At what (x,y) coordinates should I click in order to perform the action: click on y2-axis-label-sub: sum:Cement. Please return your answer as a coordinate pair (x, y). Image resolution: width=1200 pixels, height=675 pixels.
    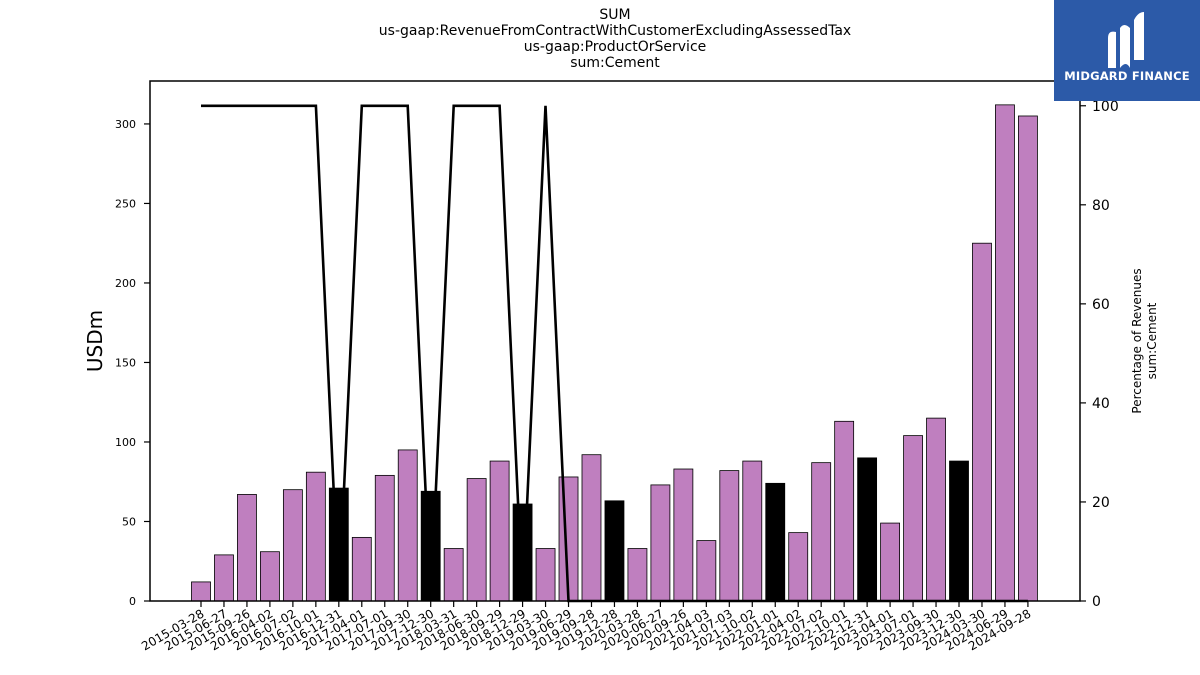
    Looking at the image, I should click on (1152, 340).